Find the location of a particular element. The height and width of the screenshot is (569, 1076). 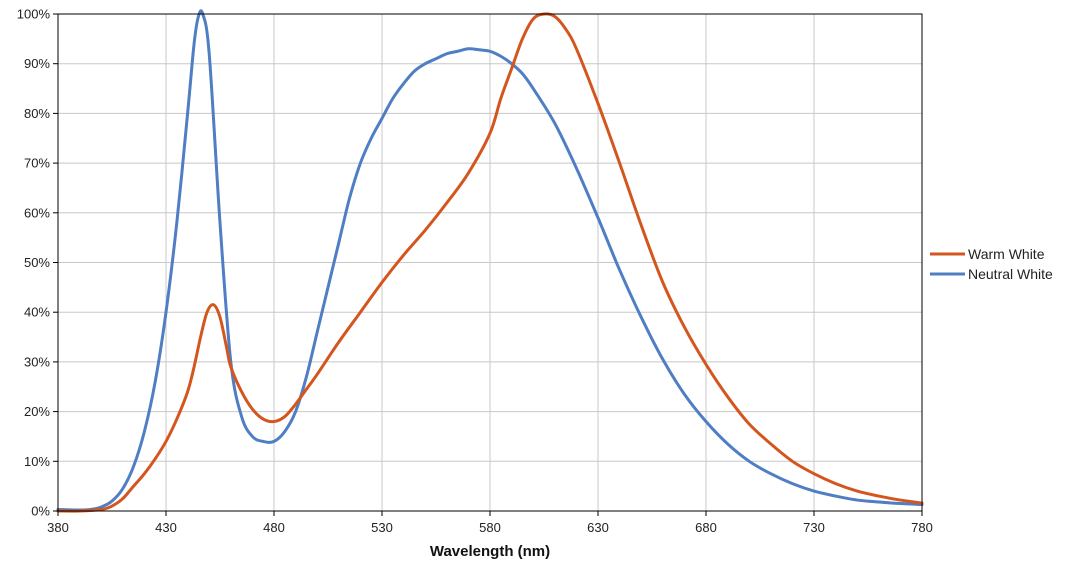

y-tick-label: 20% is located at coordinates (37, 411).